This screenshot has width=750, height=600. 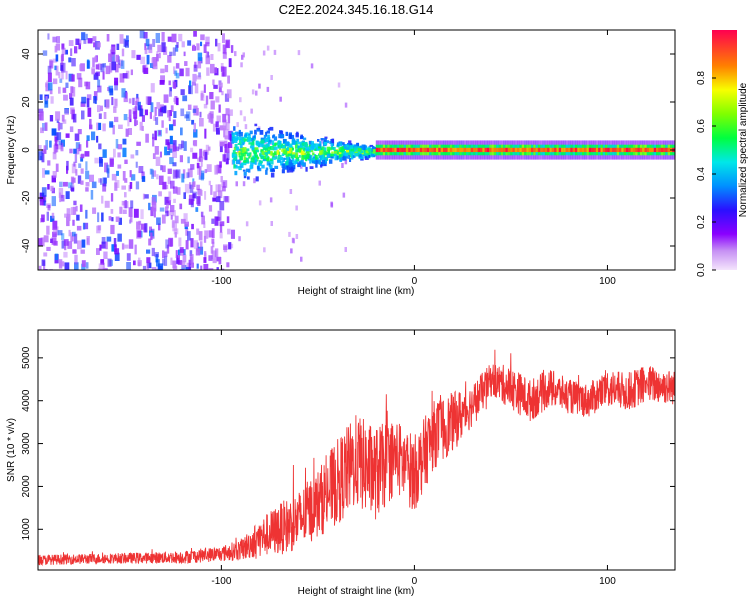 I want to click on spectrogram-x-tick-label: 100, so click(x=607, y=281).